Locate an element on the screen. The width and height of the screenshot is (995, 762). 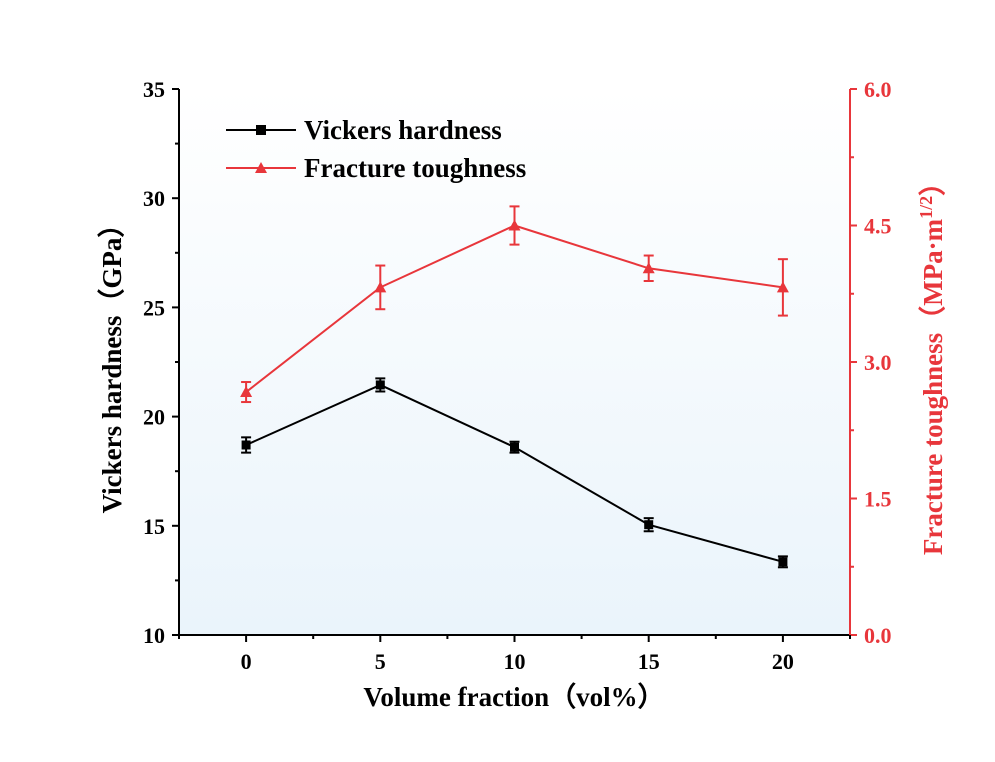
x-axis-title: Volume fraction（vol%） is located at coordinates (513, 697).